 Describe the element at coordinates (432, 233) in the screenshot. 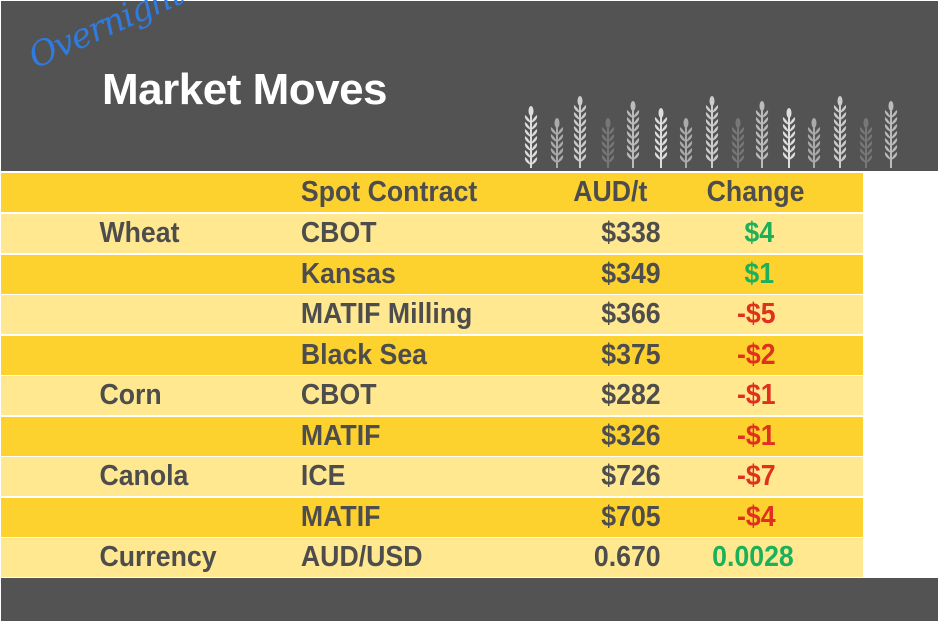

I see `table-row: Wheat CBOT $338 $4` at that location.